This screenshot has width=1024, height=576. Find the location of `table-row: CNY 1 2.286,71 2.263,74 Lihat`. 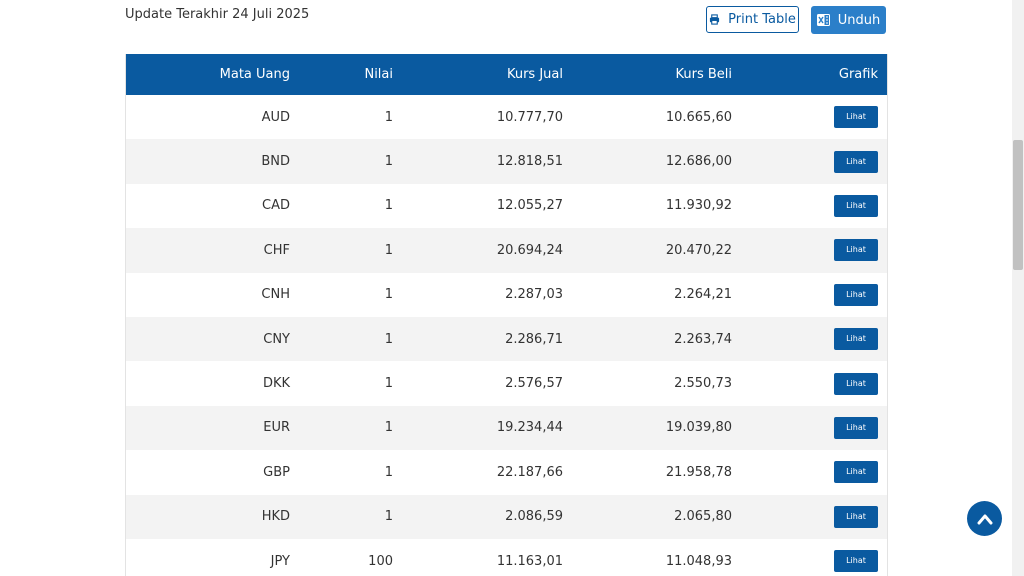

table-row: CNY 1 2.286,71 2.263,74 Lihat is located at coordinates (506, 339).